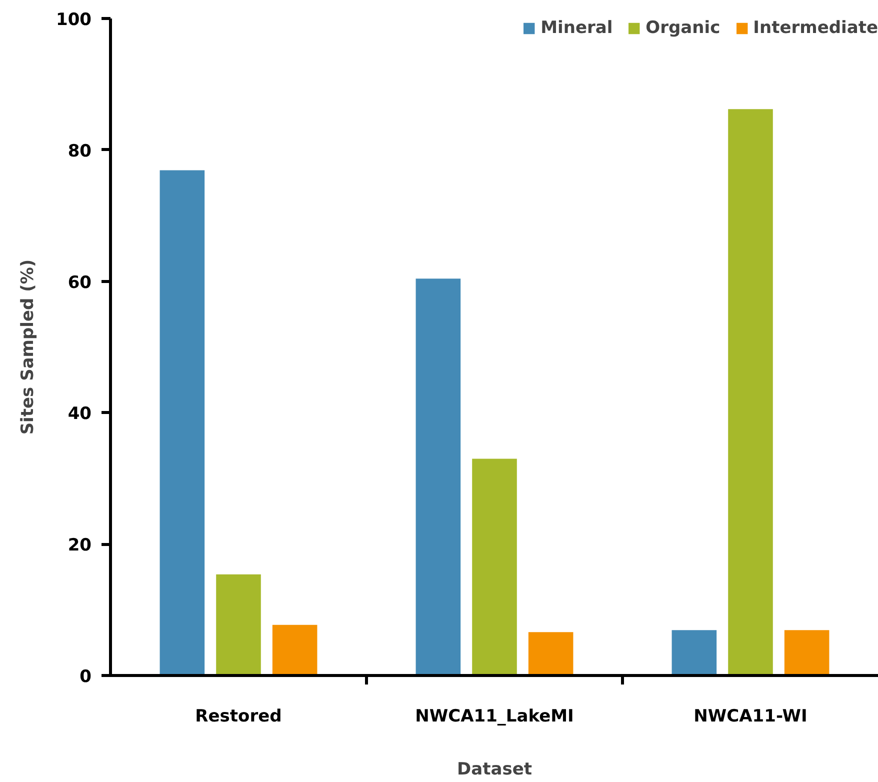  I want to click on legend-label: Organic, so click(683, 28).